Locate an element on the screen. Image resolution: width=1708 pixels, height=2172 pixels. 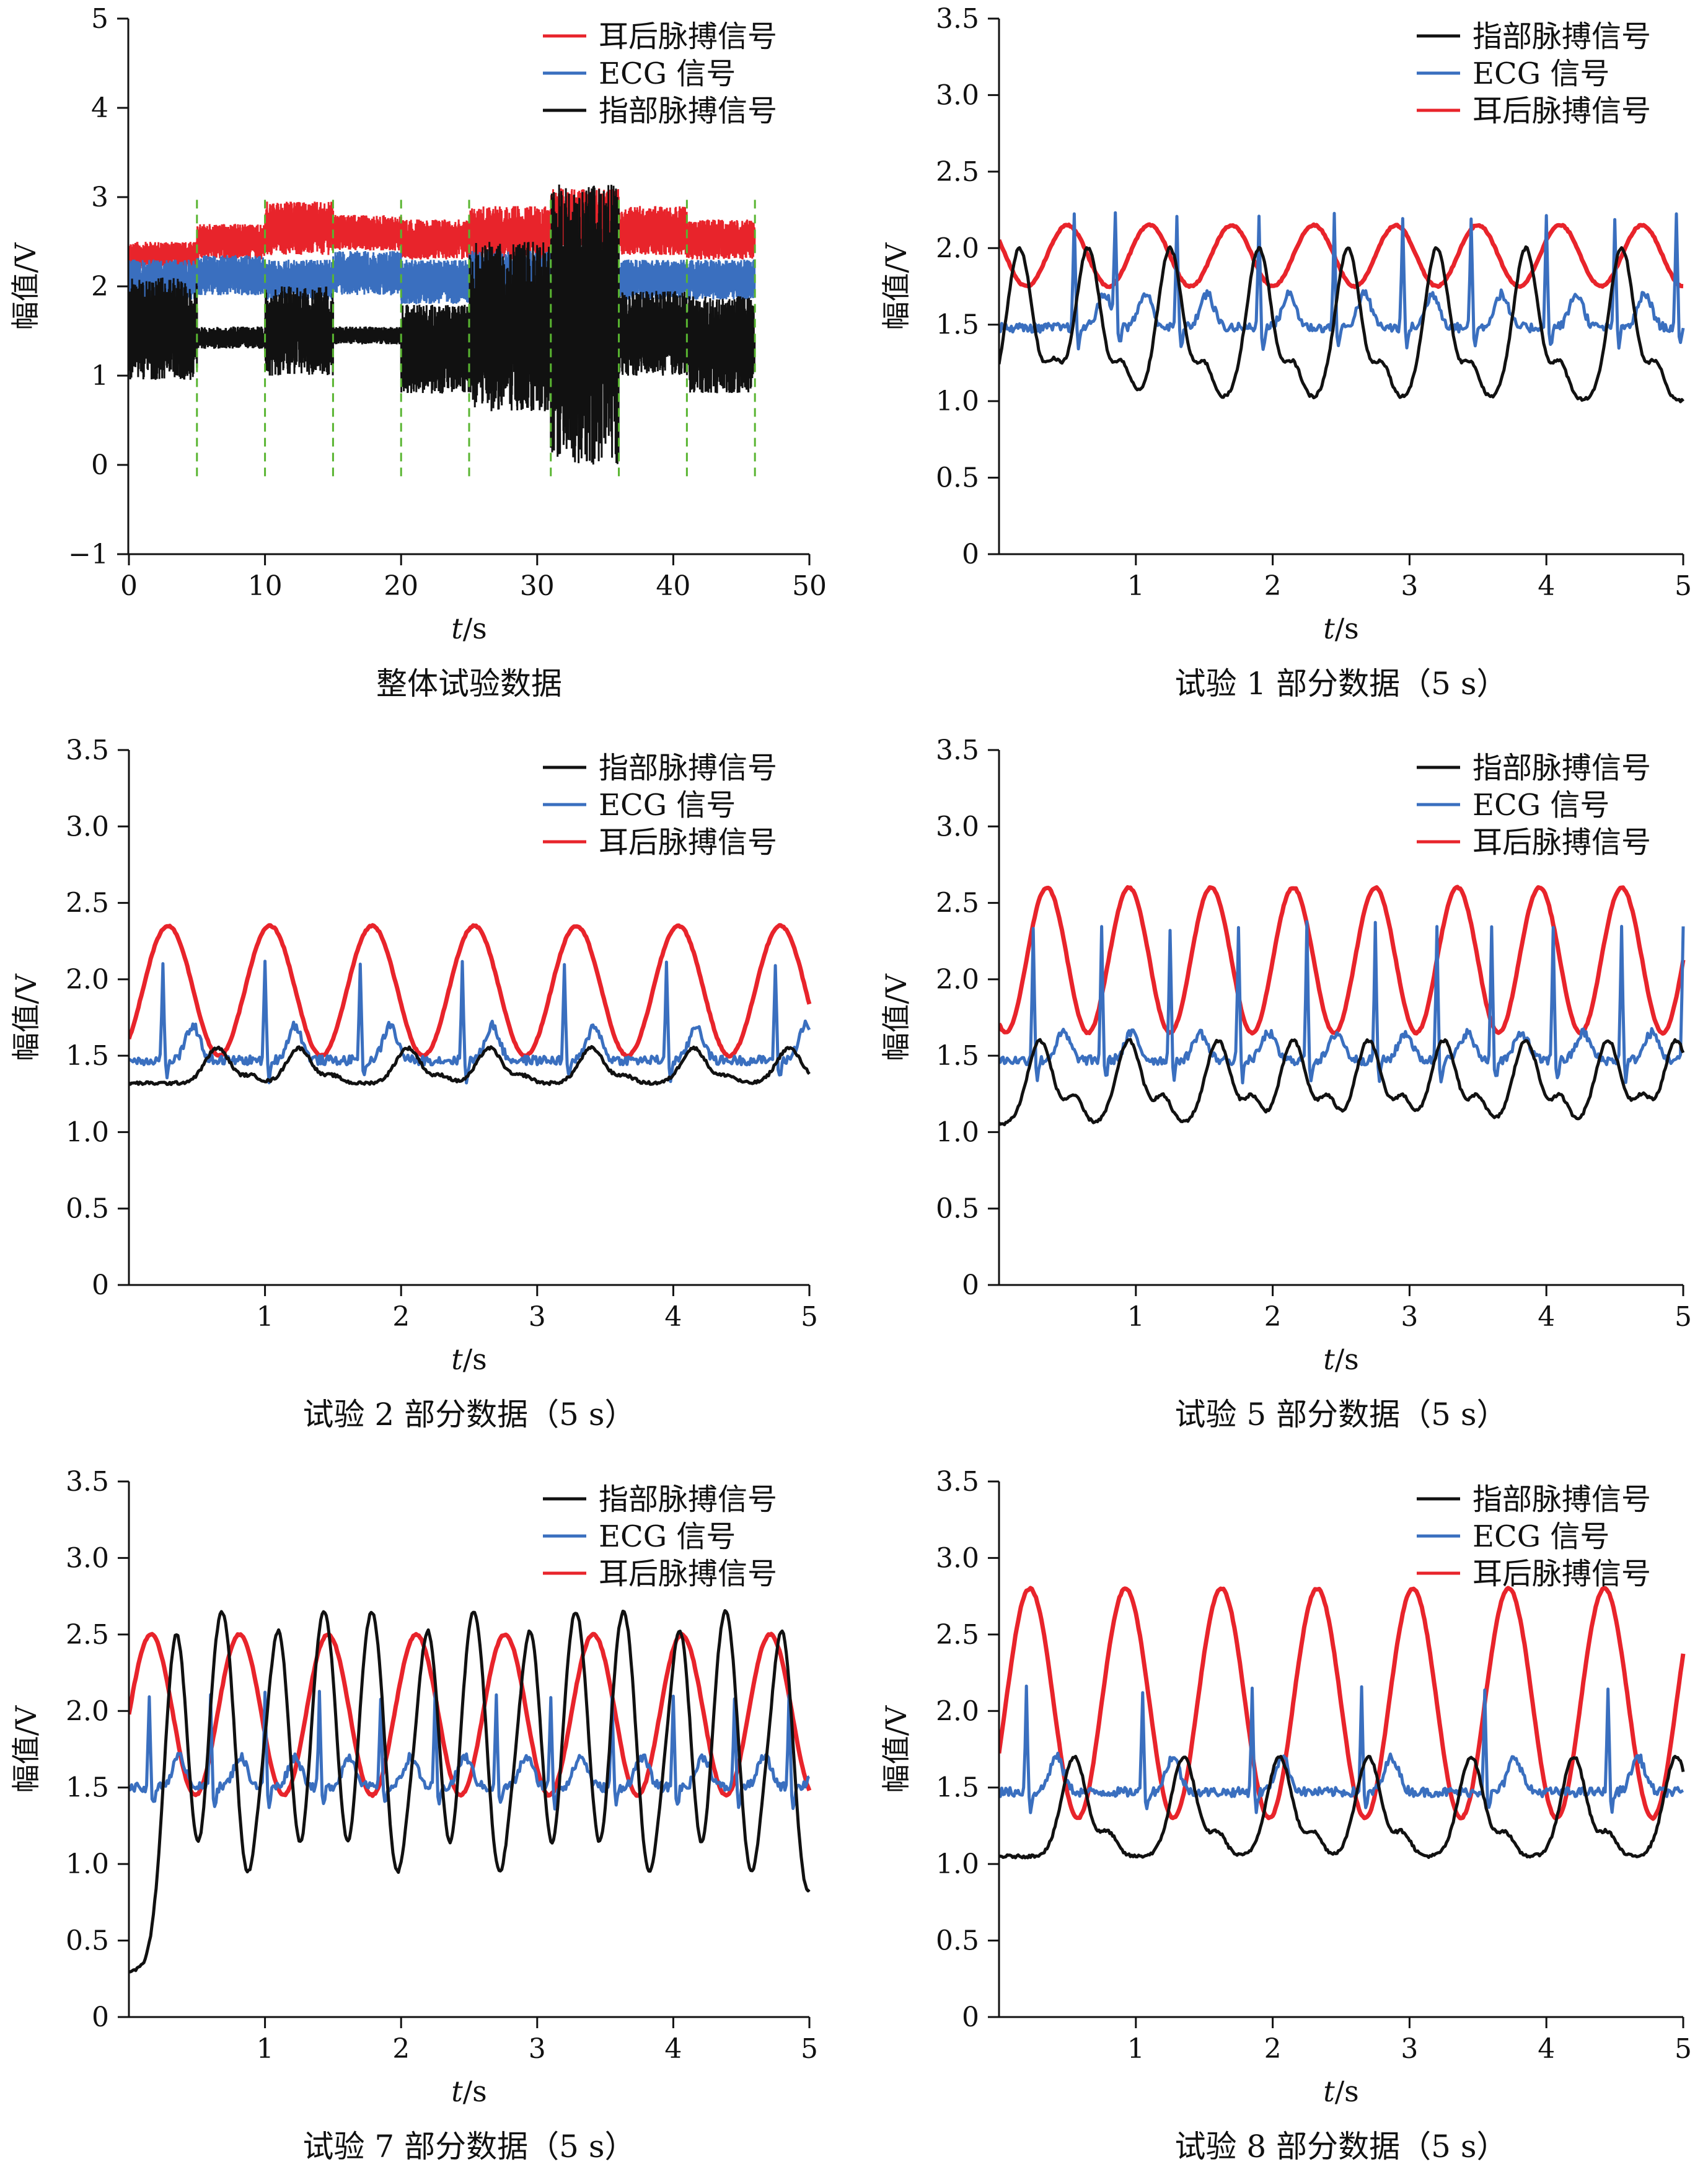
legend-label-3: 指部脉搏信号 is located at coordinates (688, 111).